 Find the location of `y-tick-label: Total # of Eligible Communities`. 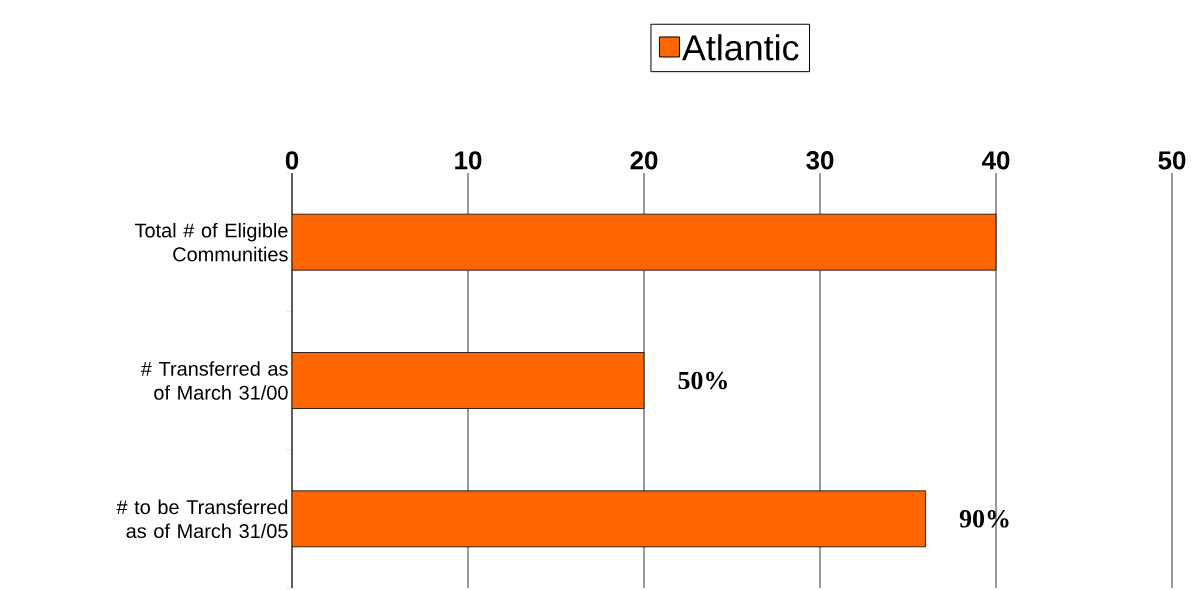

y-tick-label: Total # of Eligible Communities is located at coordinates (211, 242).